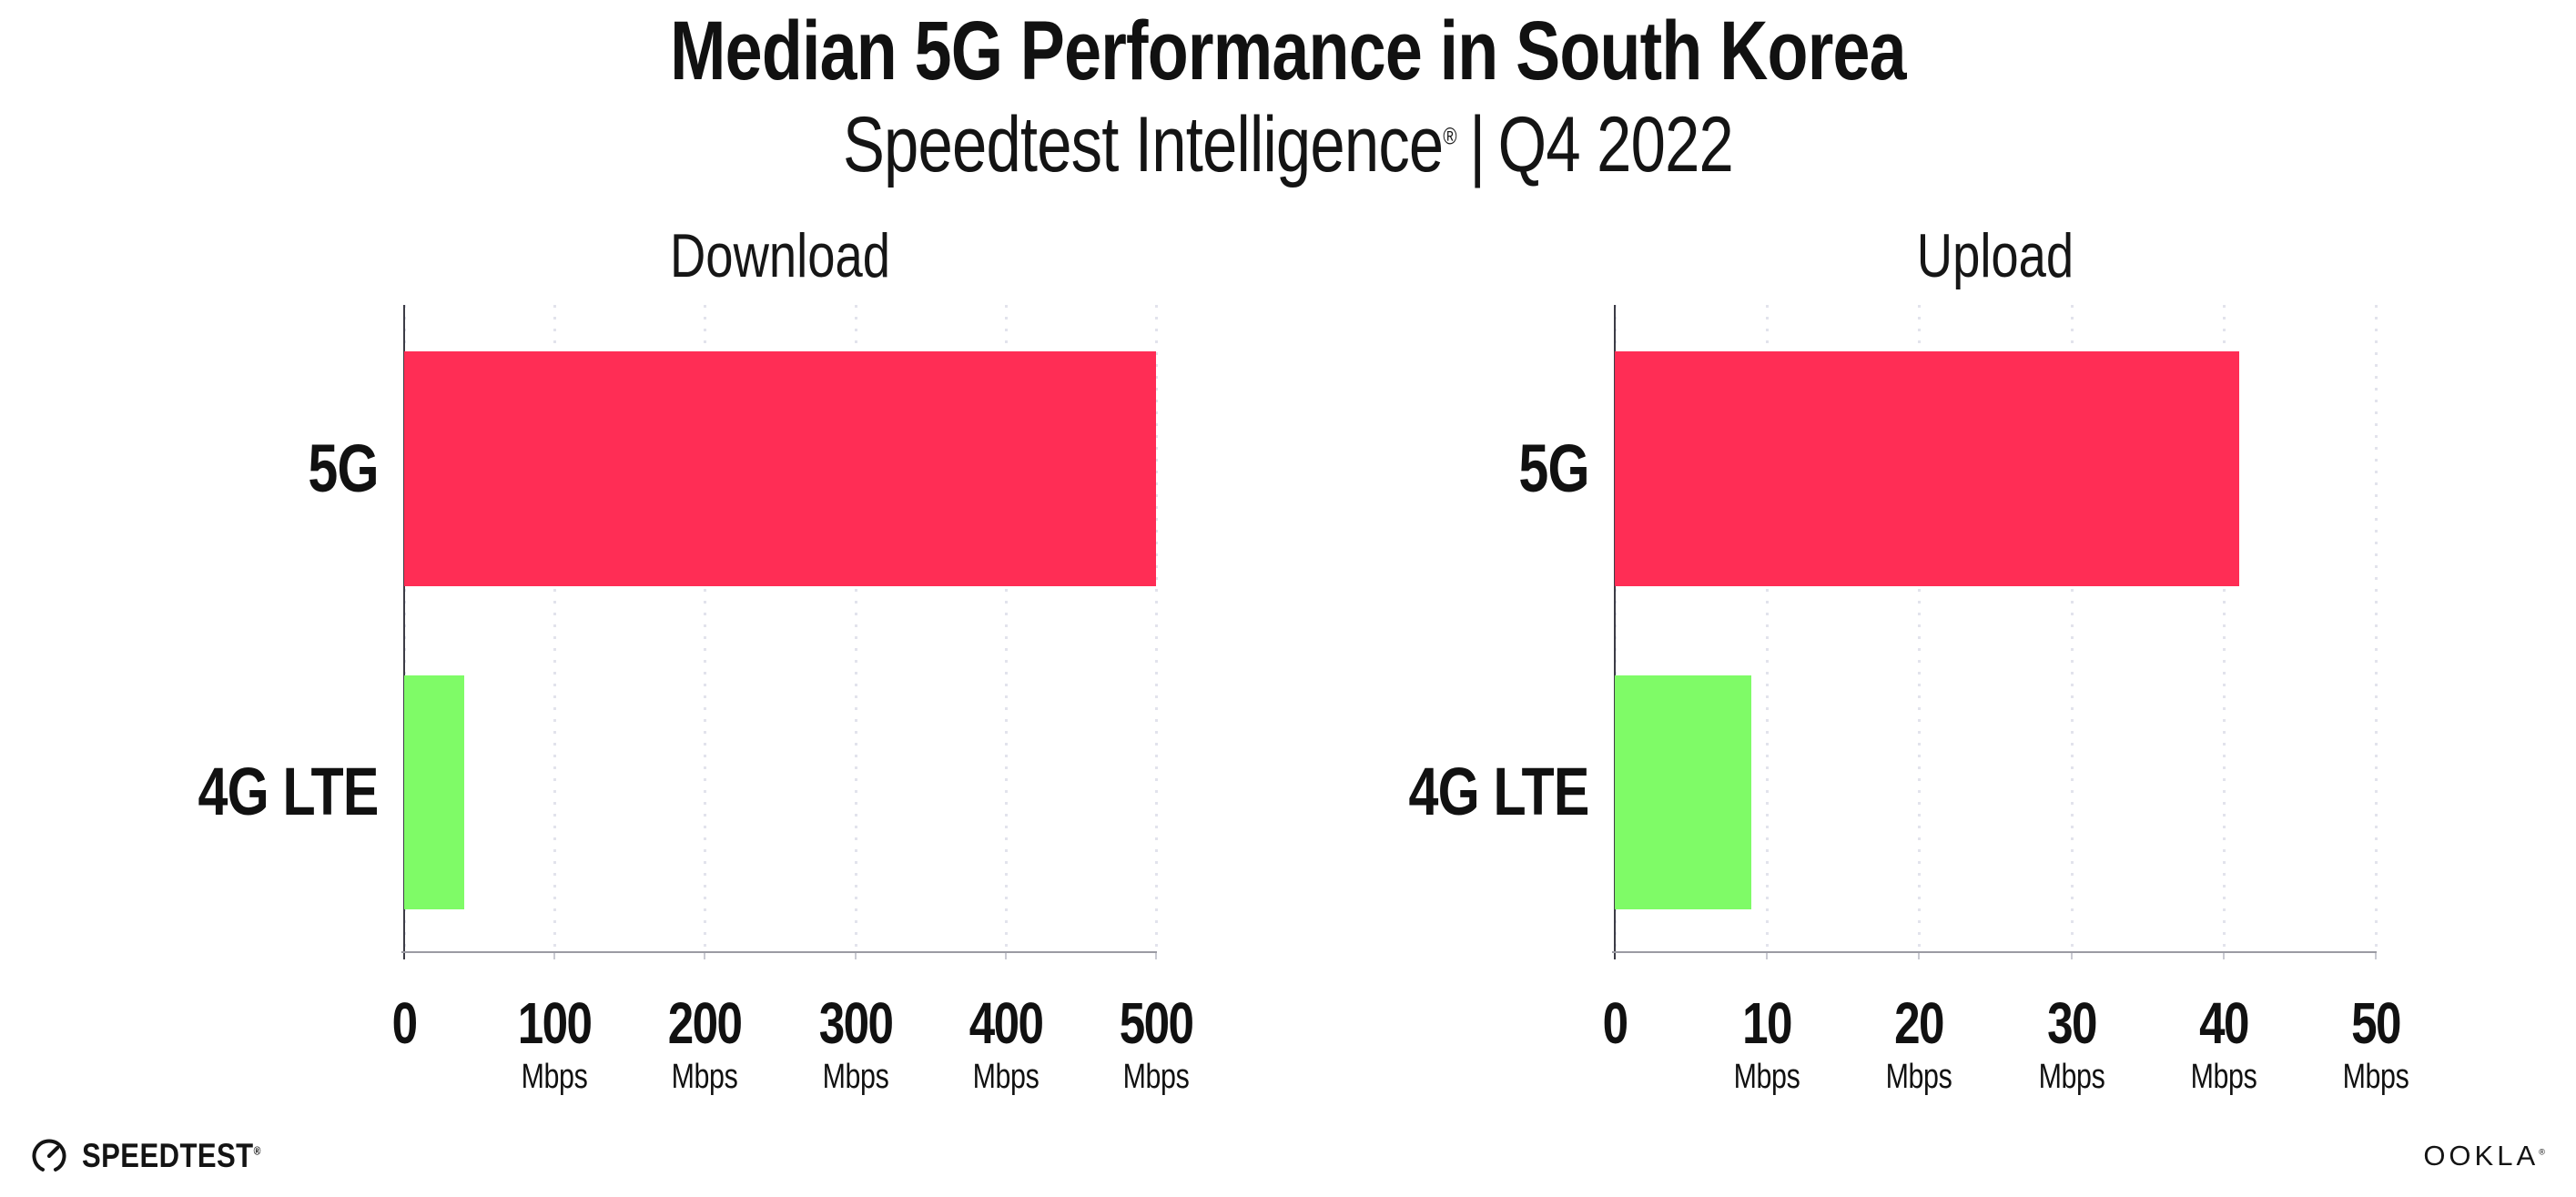  Describe the element at coordinates (1156, 1023) in the screenshot. I see `x-tick-label: 500` at that location.